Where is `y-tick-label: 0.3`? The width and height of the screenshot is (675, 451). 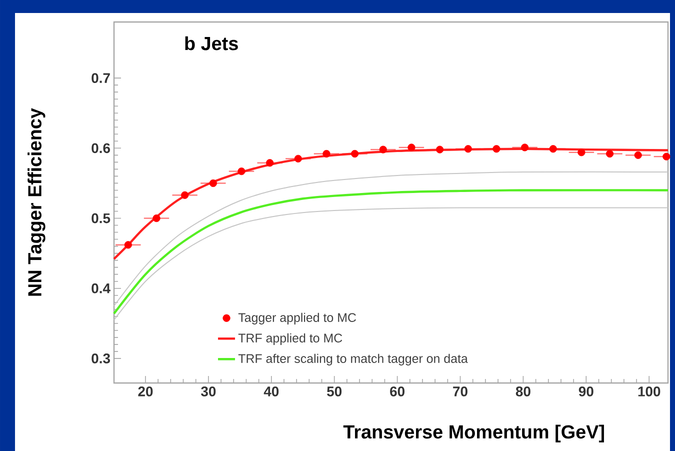 y-tick-label: 0.3 is located at coordinates (101, 358).